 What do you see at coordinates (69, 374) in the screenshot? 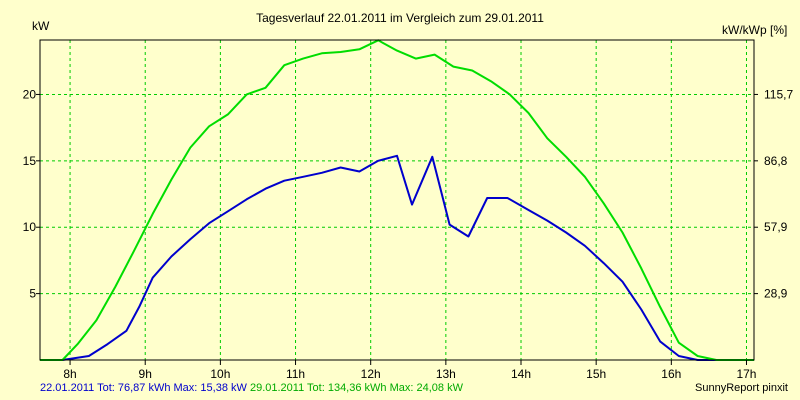
I see `x-tick-label: 8h` at bounding box center [69, 374].